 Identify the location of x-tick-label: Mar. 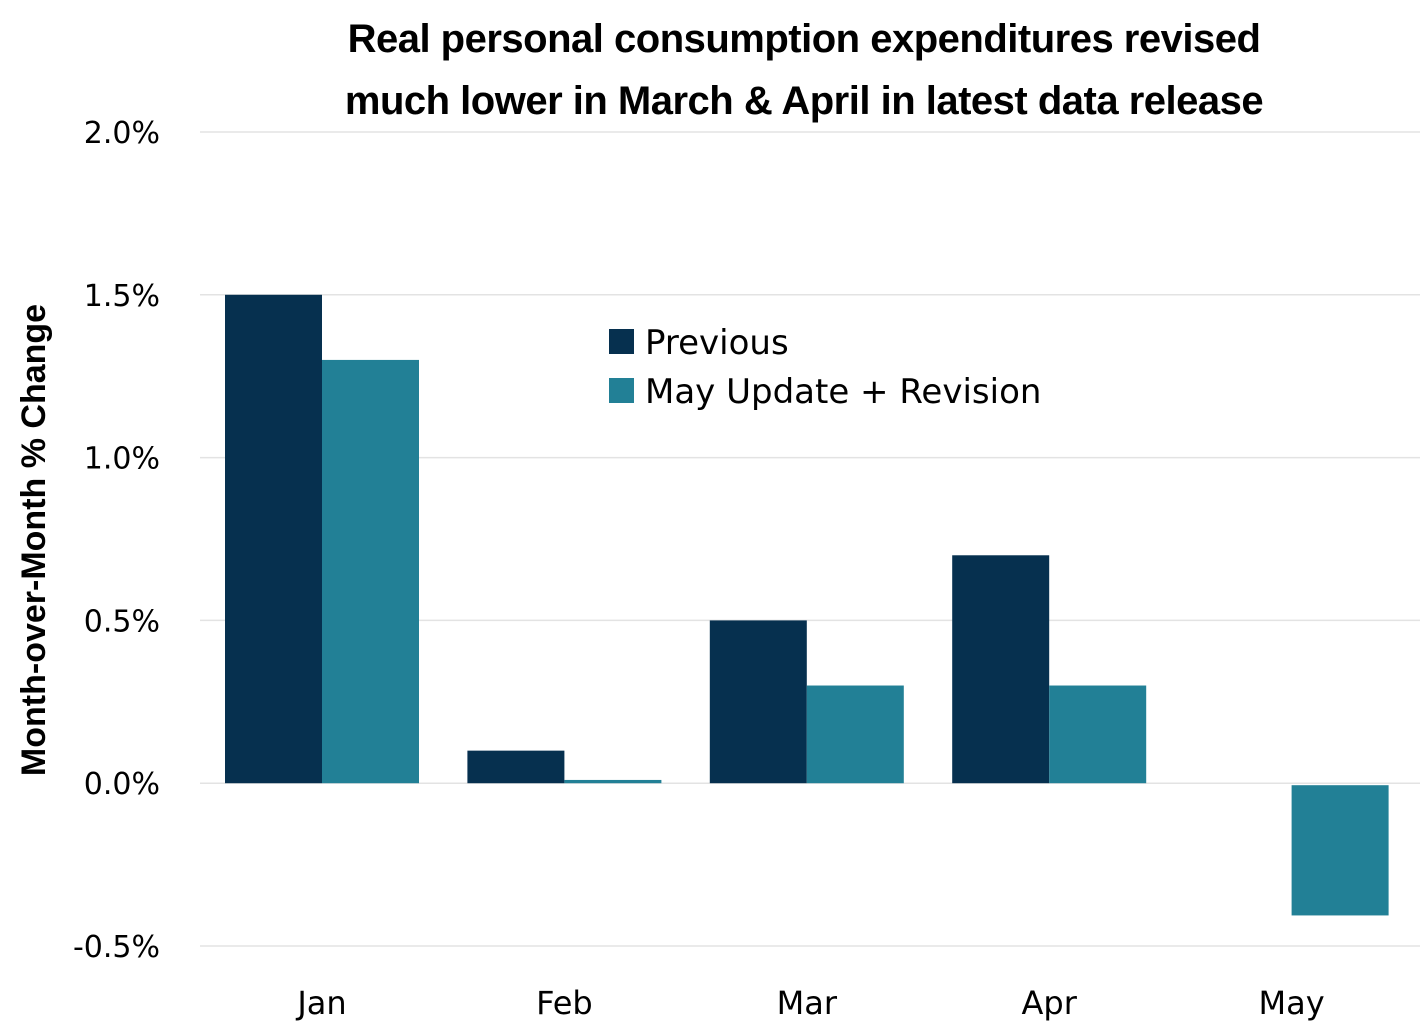
(807, 1003).